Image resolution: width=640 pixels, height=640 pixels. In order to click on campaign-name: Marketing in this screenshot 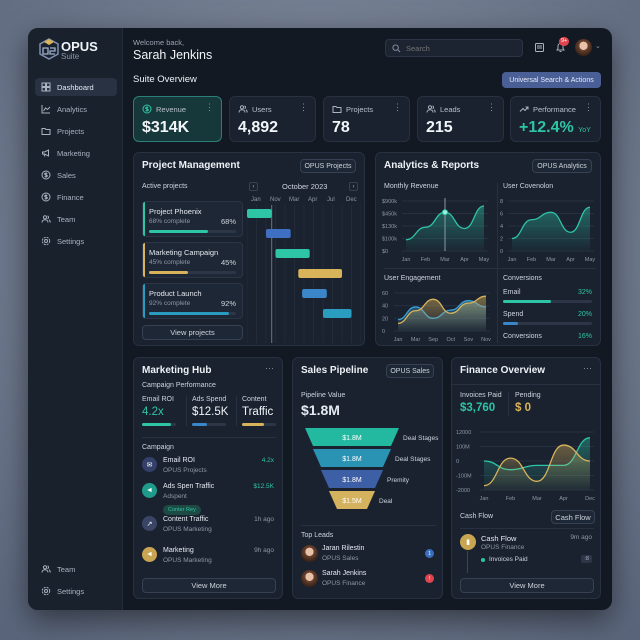, I will do `click(178, 550)`.